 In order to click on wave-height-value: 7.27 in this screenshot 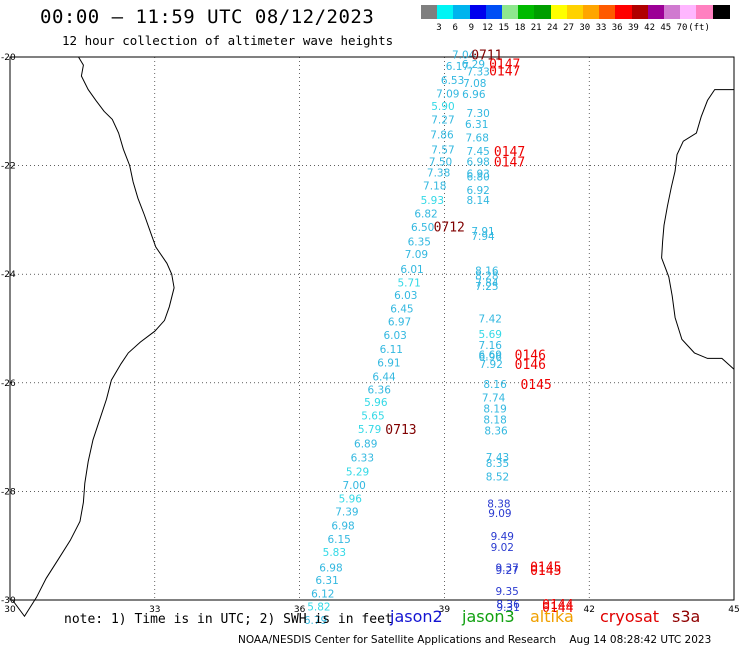, I will do `click(442, 120)`.